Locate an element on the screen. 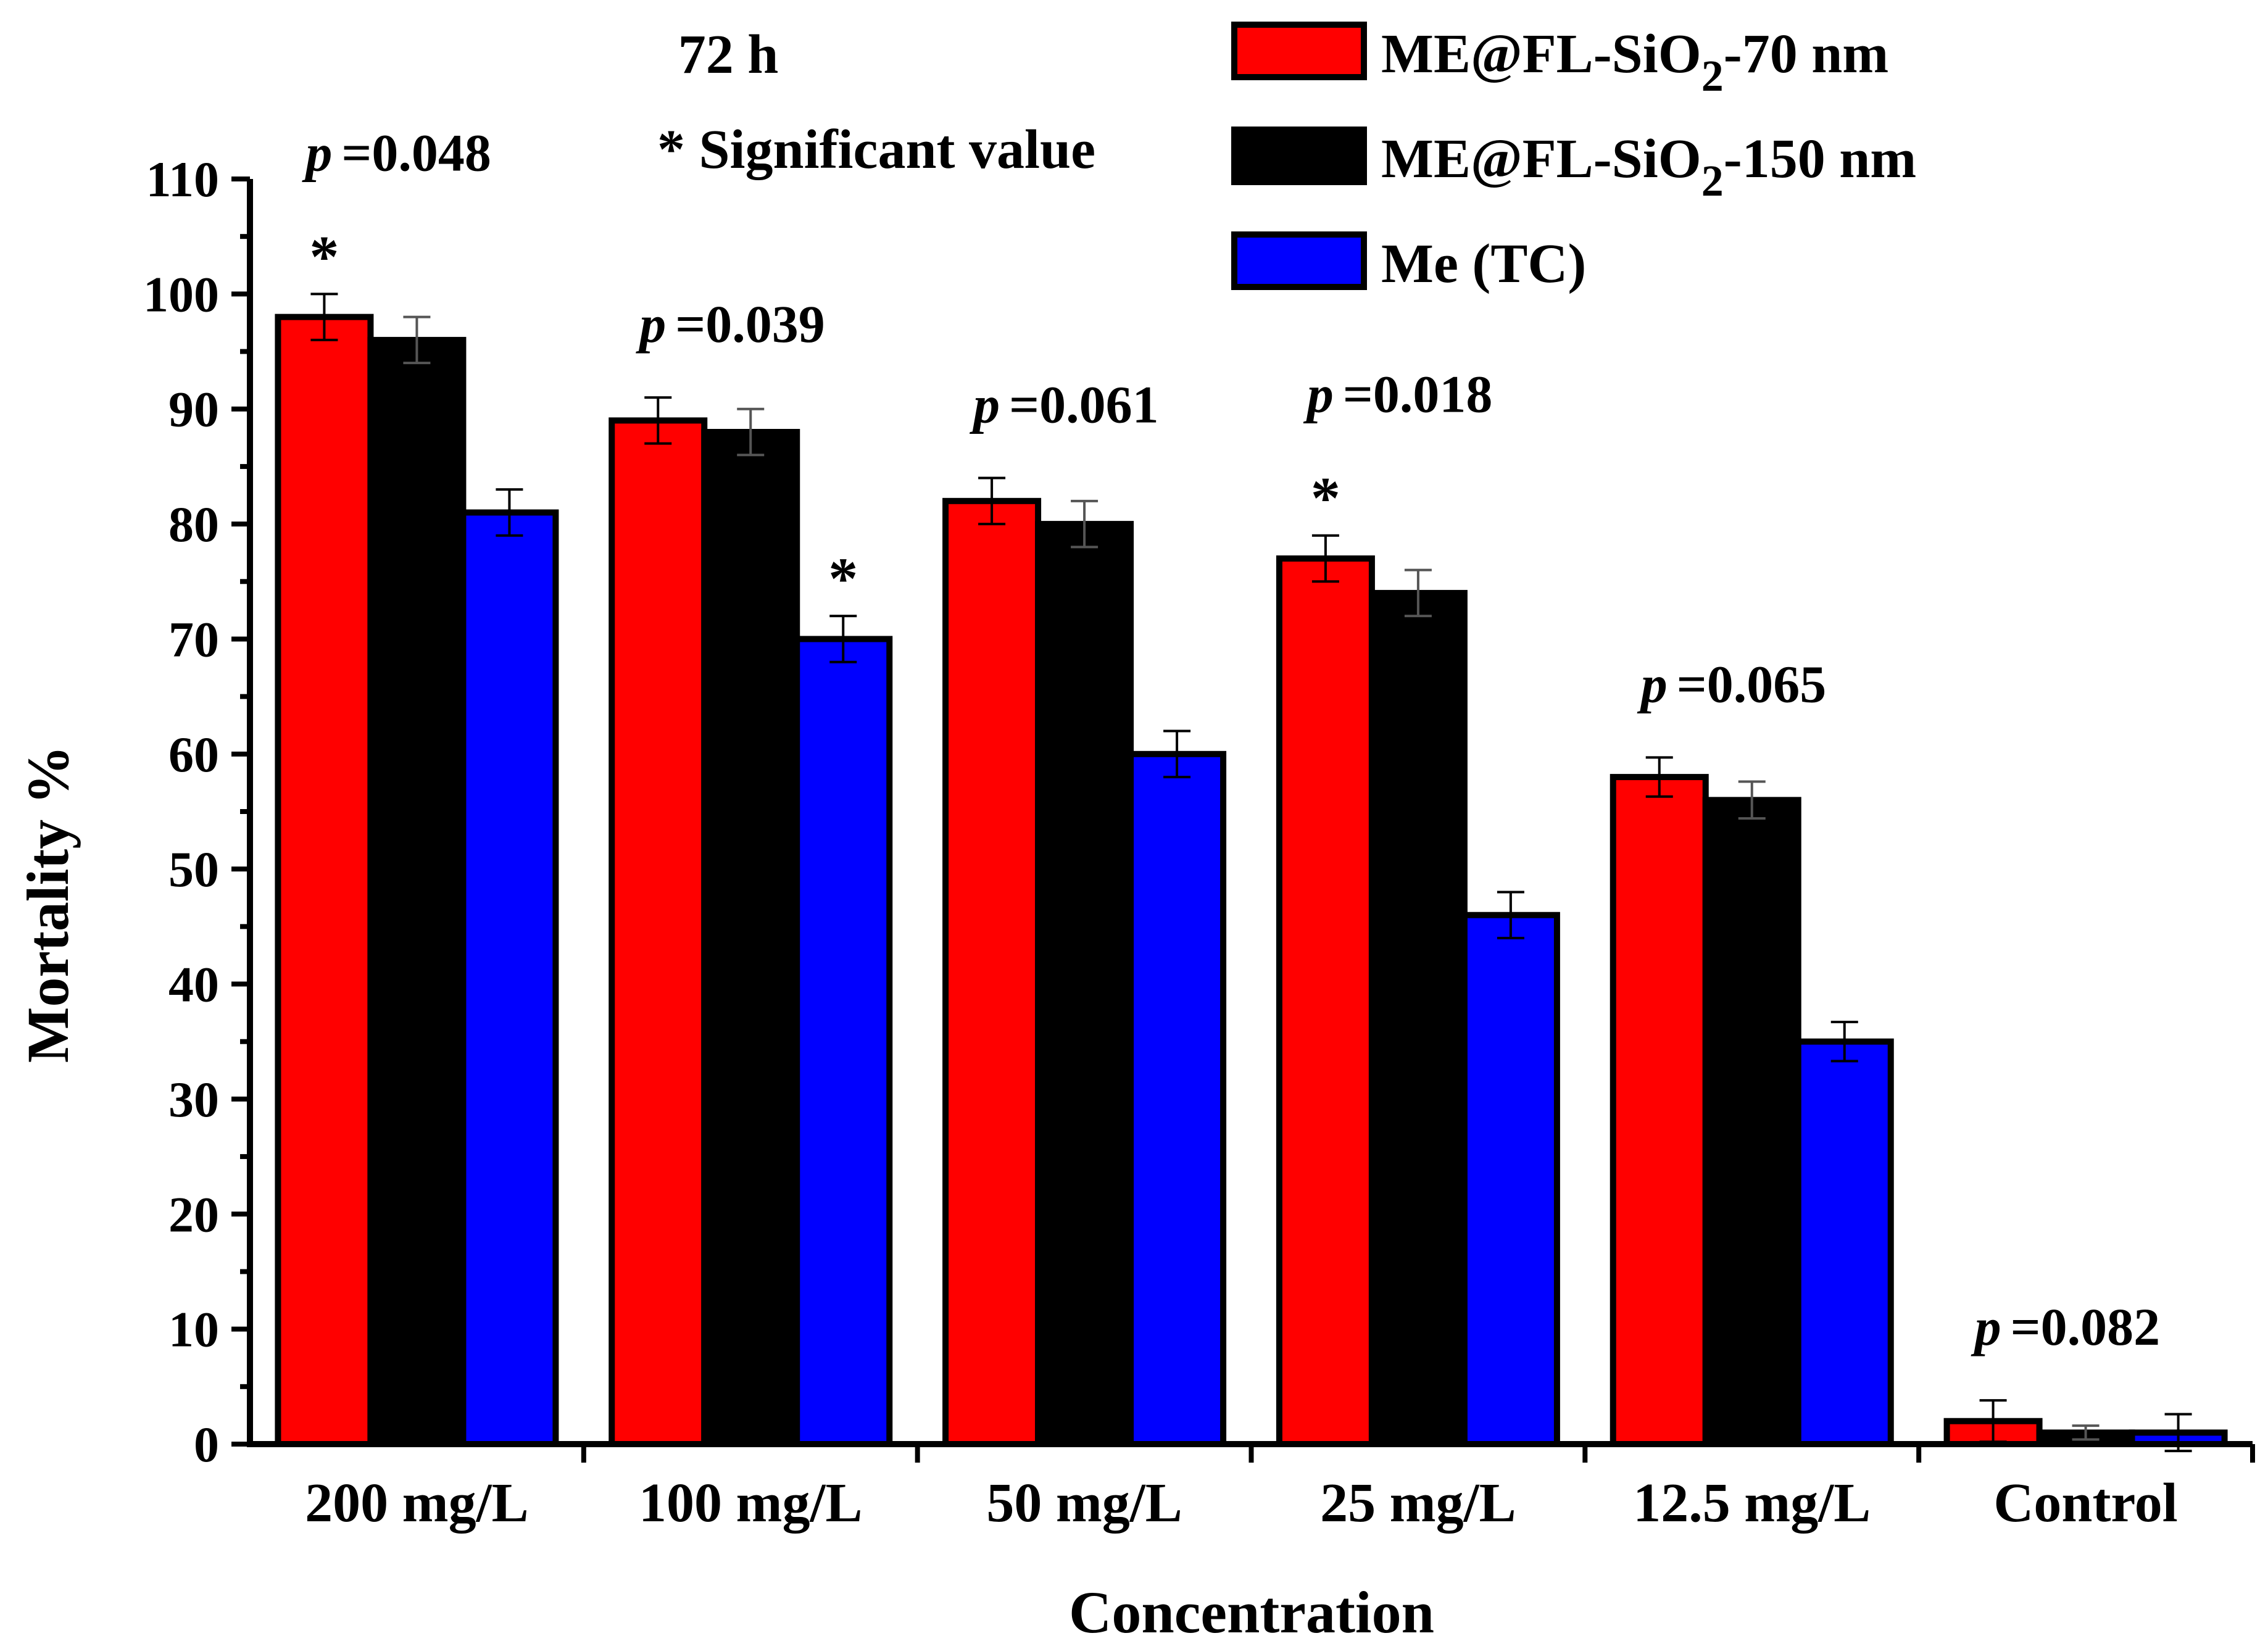 The image size is (2268, 1649). p-value-label: p =0.018 is located at coordinates (1398, 394).